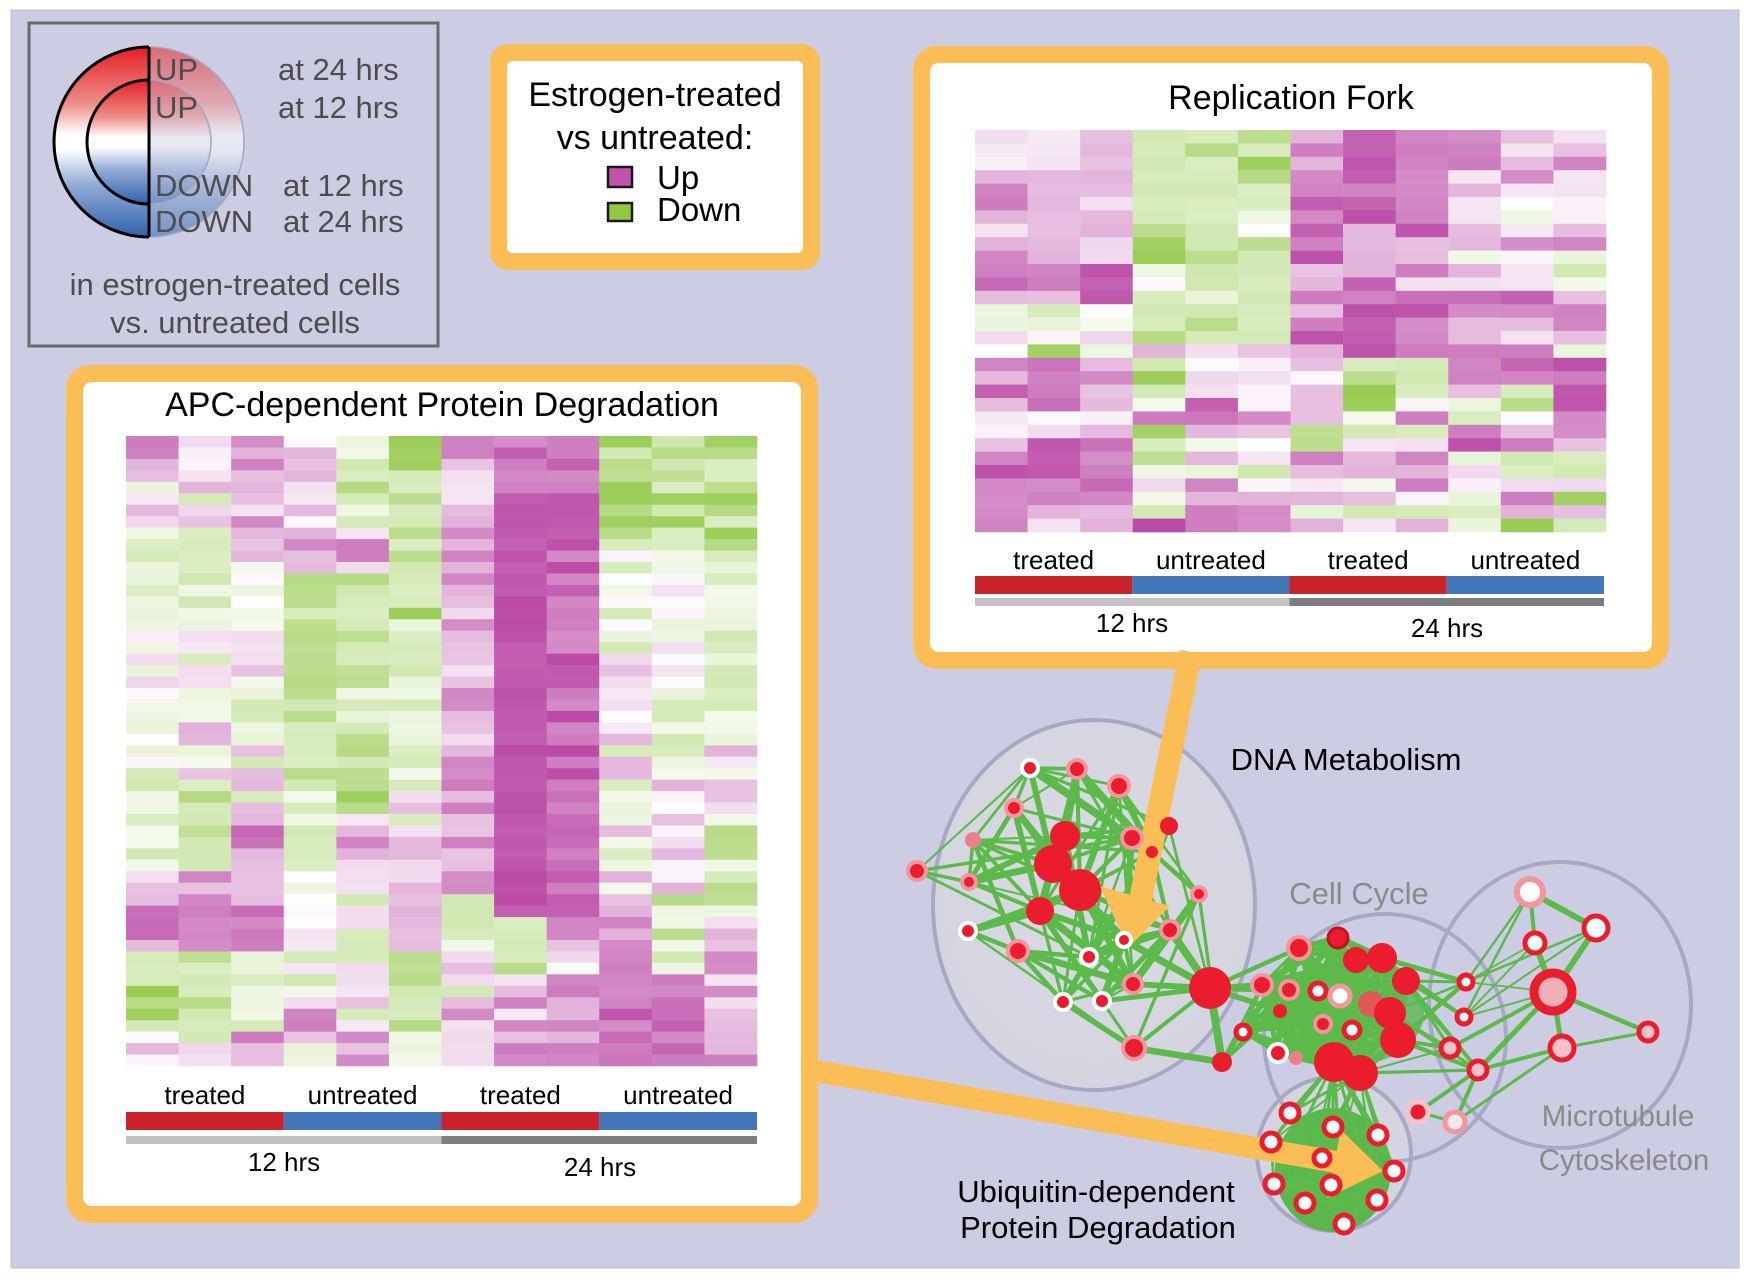  What do you see at coordinates (1618, 1116) in the screenshot?
I see `svg-text: Microtubule` at bounding box center [1618, 1116].